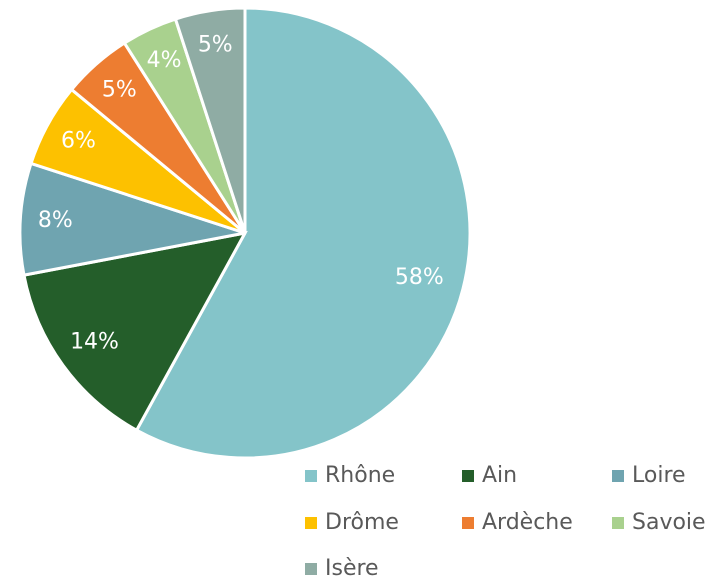 This screenshot has width=725, height=585. What do you see at coordinates (55, 220) in the screenshot?
I see `data-label: 8%` at bounding box center [55, 220].